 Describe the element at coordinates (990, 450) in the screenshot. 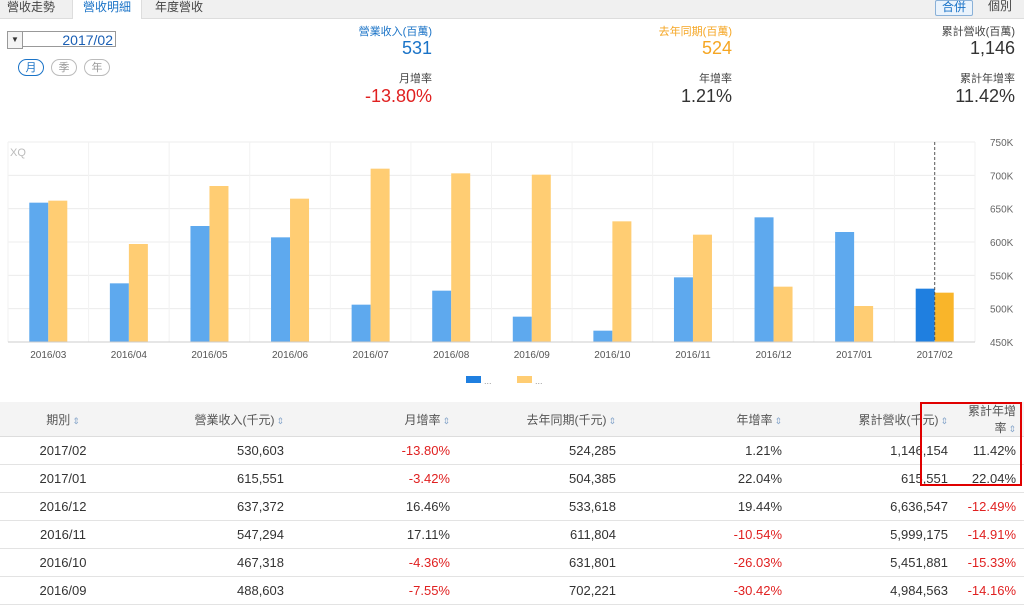

I see `table-cell: 11.42%` at that location.